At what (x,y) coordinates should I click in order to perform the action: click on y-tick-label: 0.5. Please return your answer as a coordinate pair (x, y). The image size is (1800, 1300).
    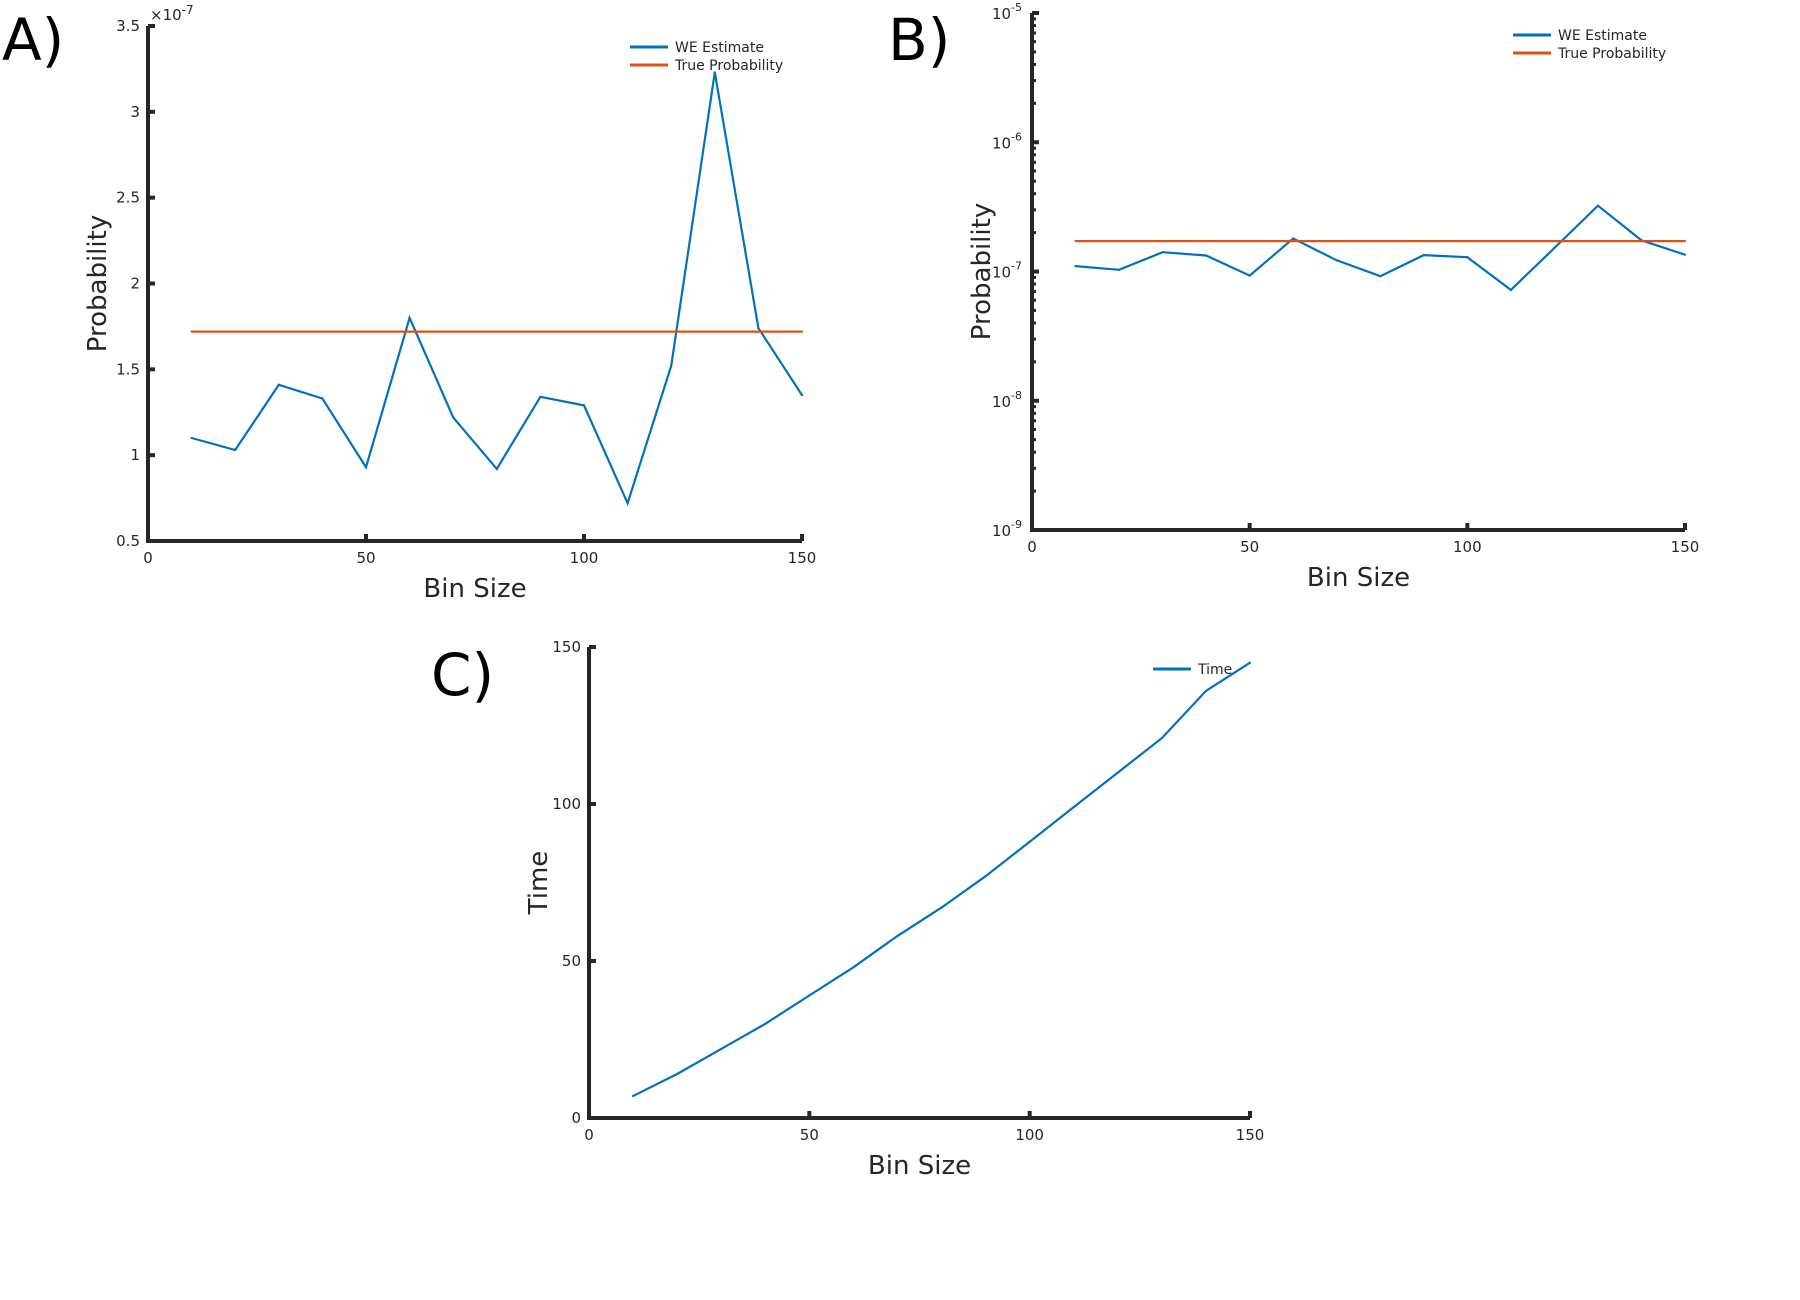
    Looking at the image, I should click on (128, 541).